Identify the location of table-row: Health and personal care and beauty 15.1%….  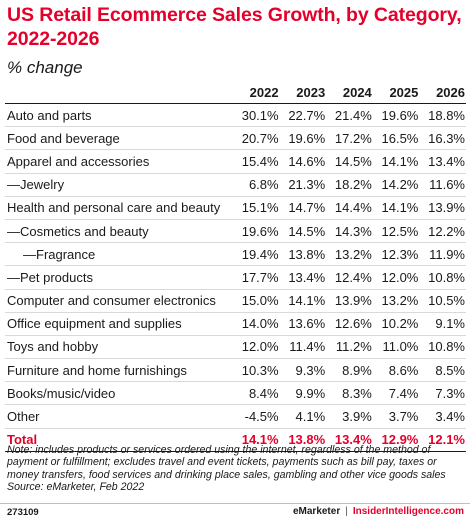
(235, 208).